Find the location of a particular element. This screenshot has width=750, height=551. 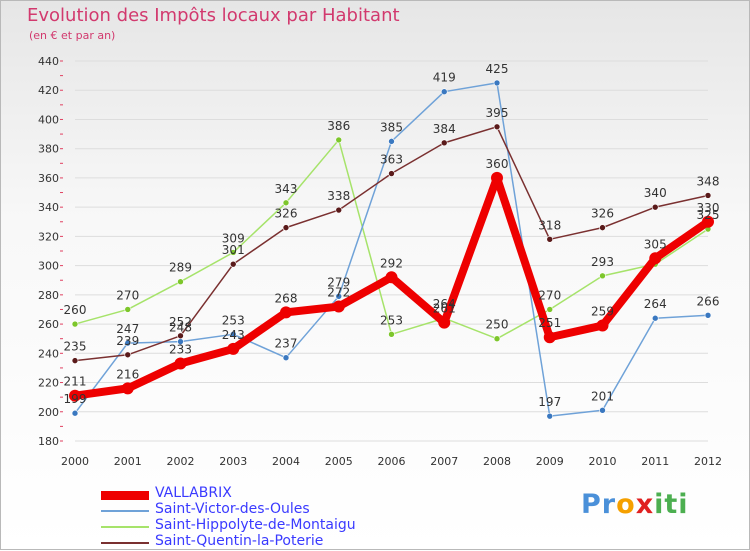

data-label: 348 is located at coordinates (708, 181).